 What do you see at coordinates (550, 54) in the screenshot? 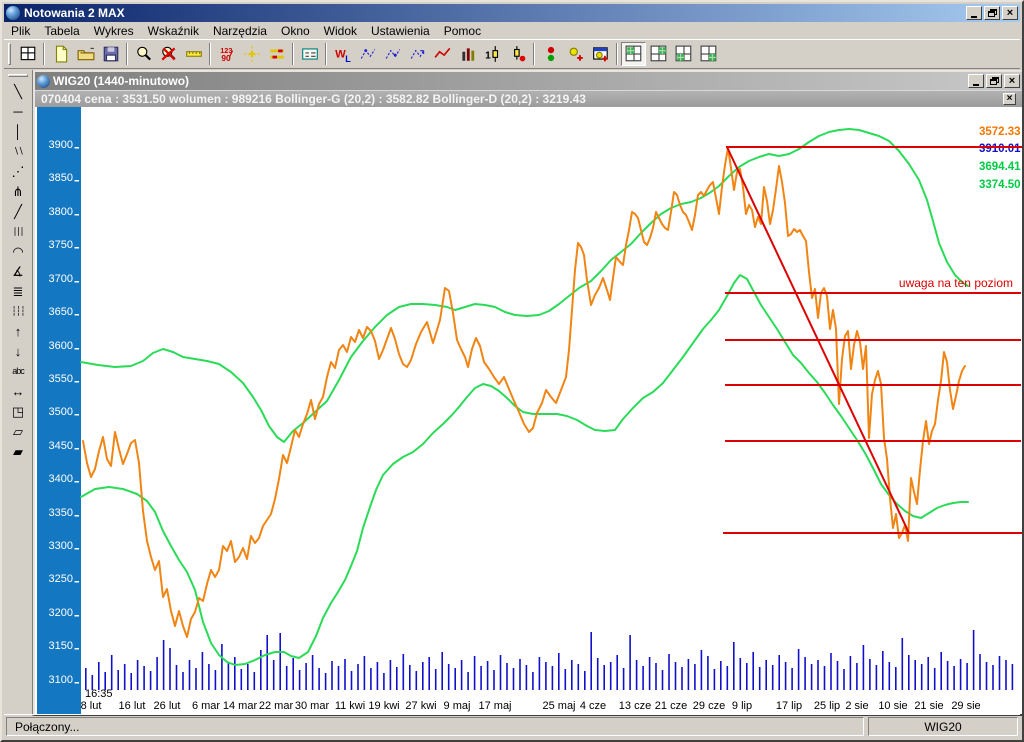
I see `quote-dots-button` at bounding box center [550, 54].